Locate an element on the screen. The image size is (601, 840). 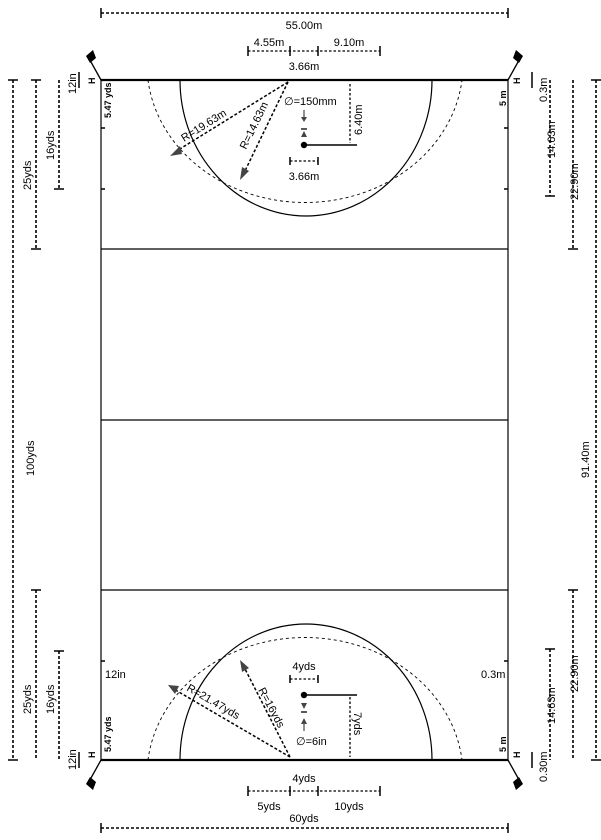
spot-diameter-label-bottom: ∅=6in is located at coordinates (311, 742).